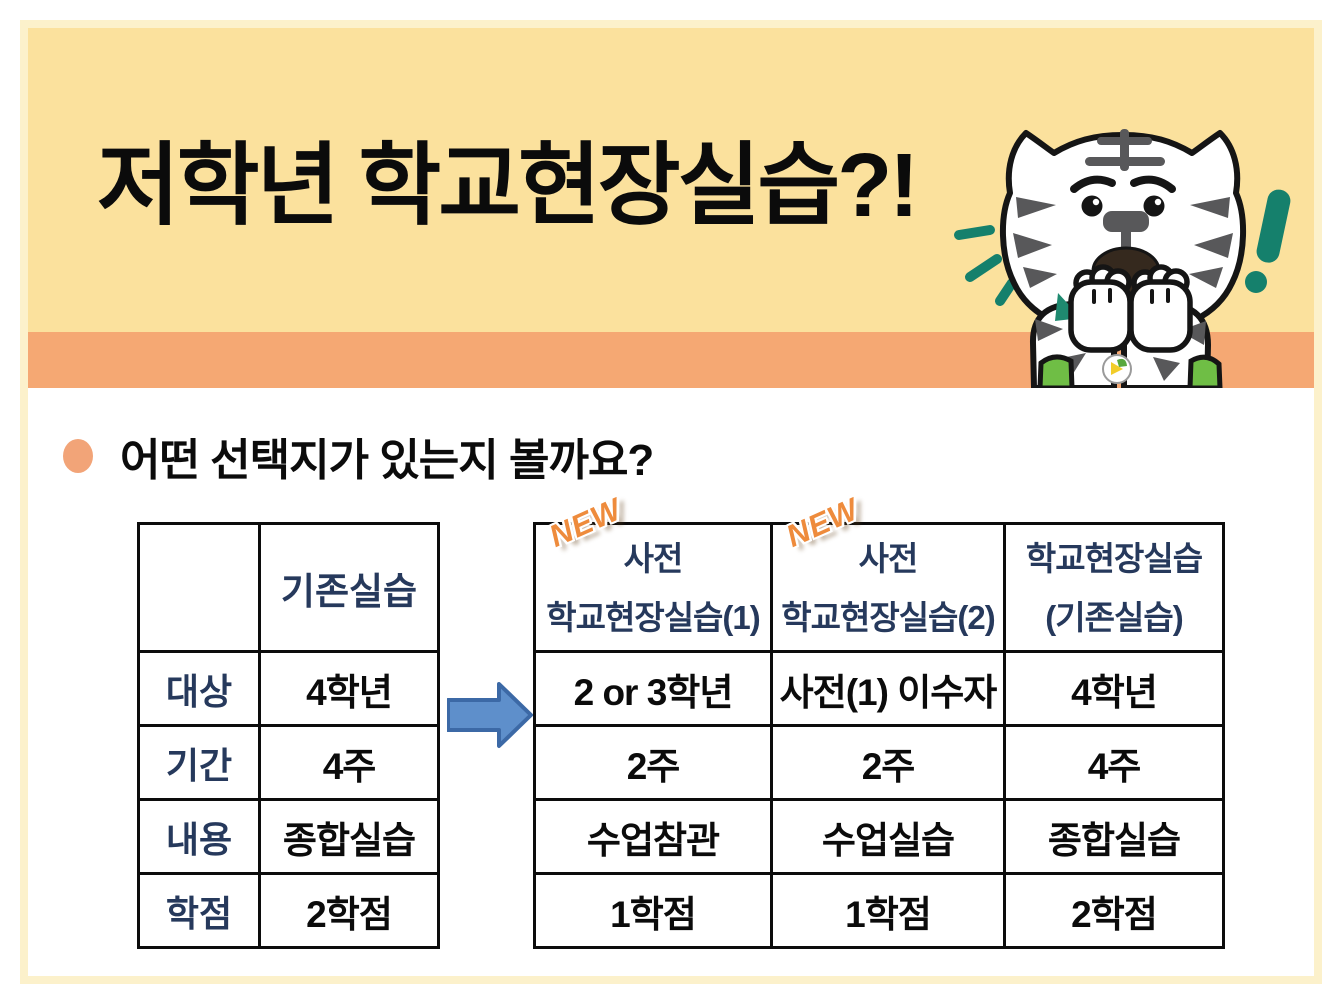  I want to click on forehead-stripes, so click(1125, 150).